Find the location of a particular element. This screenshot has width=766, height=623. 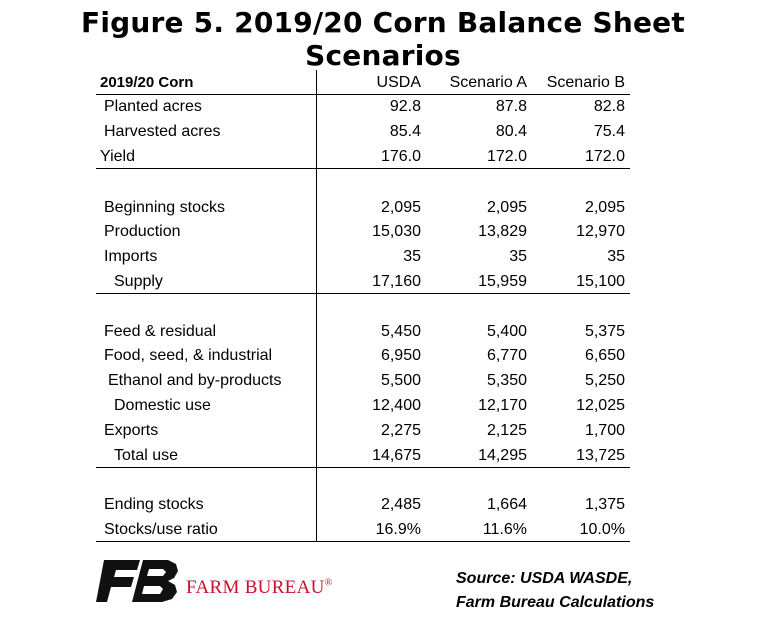

bottom-rule is located at coordinates (363, 541).